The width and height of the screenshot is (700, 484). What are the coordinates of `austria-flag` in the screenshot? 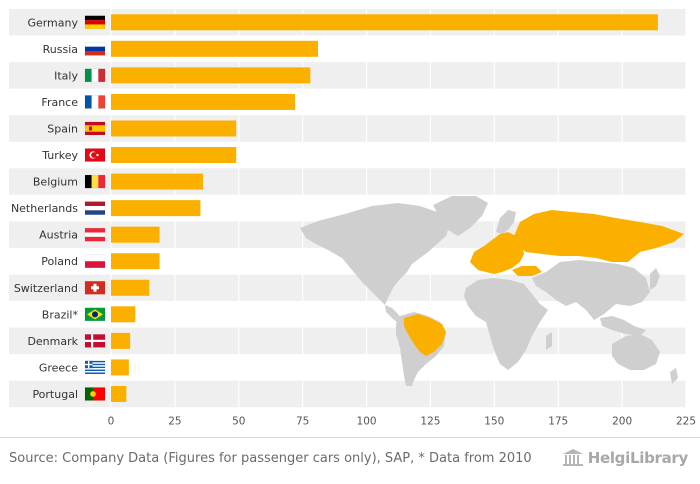 It's located at (95, 234).